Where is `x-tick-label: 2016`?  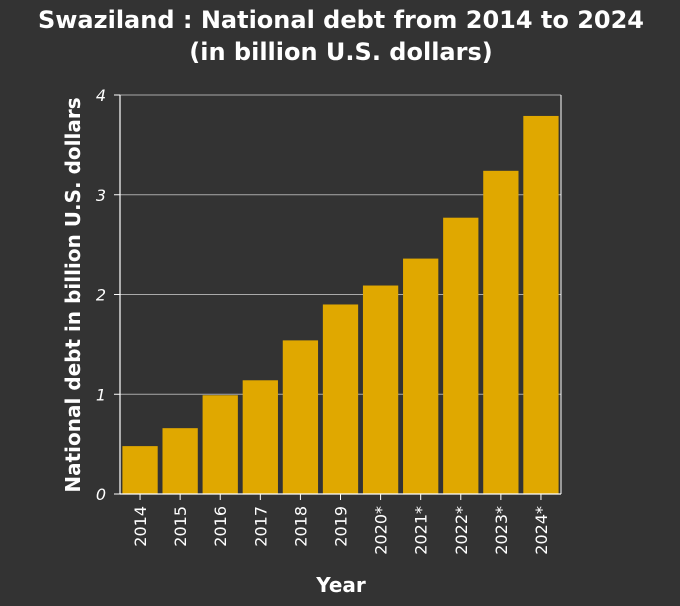
x-tick-label: 2016 is located at coordinates (220, 526).